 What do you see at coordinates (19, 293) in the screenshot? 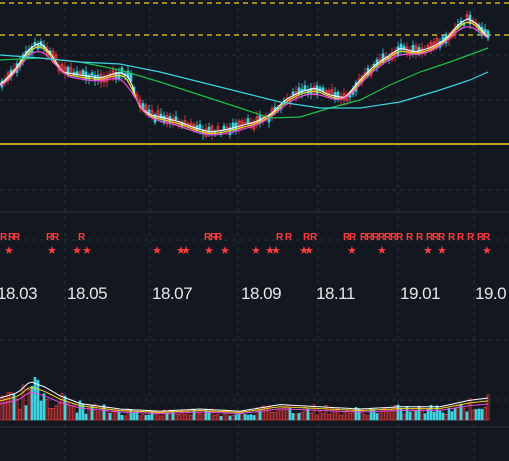
I see `x-tick-label: 18.03` at bounding box center [19, 293].